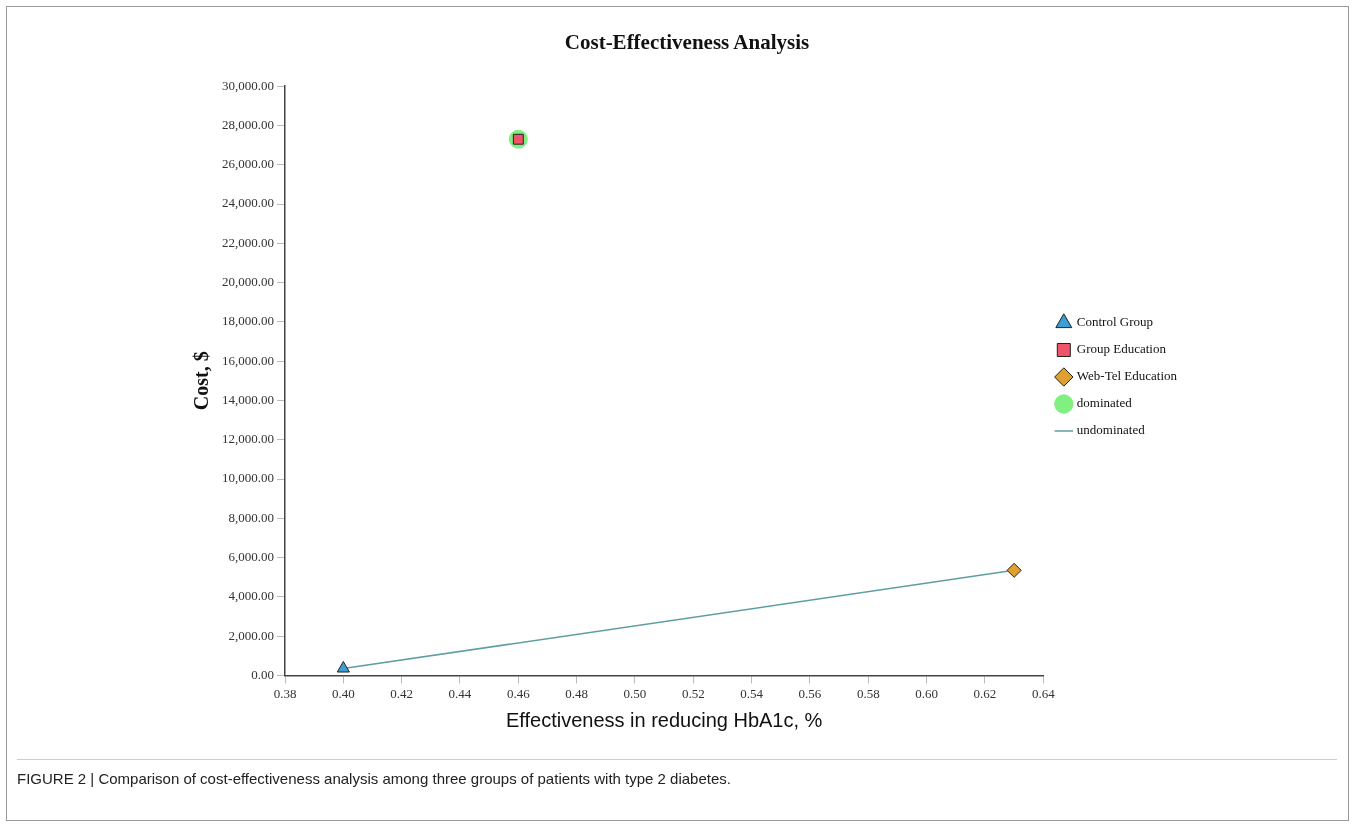 The image size is (1357, 829). I want to click on x-tick-label: 0.56, so click(810, 693).